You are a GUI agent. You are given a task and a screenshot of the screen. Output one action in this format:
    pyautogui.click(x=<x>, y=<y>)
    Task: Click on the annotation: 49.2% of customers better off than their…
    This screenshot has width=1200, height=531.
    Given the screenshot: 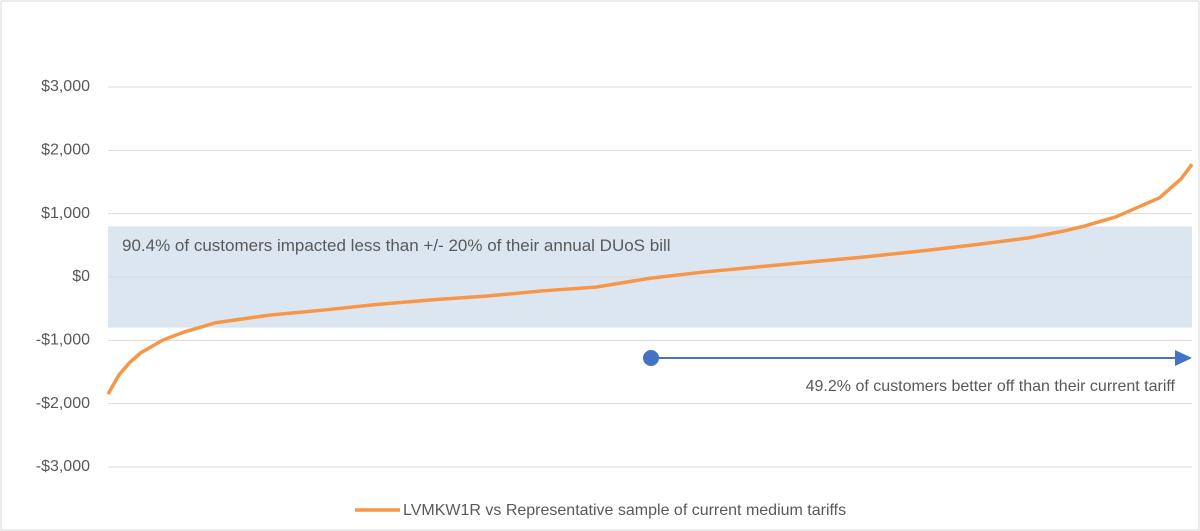 What is the action you would take?
    pyautogui.click(x=991, y=386)
    